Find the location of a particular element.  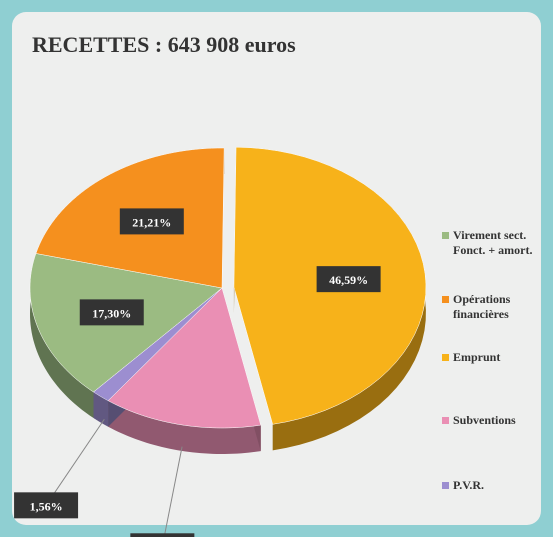

data-label: 46,59% is located at coordinates (348, 280).